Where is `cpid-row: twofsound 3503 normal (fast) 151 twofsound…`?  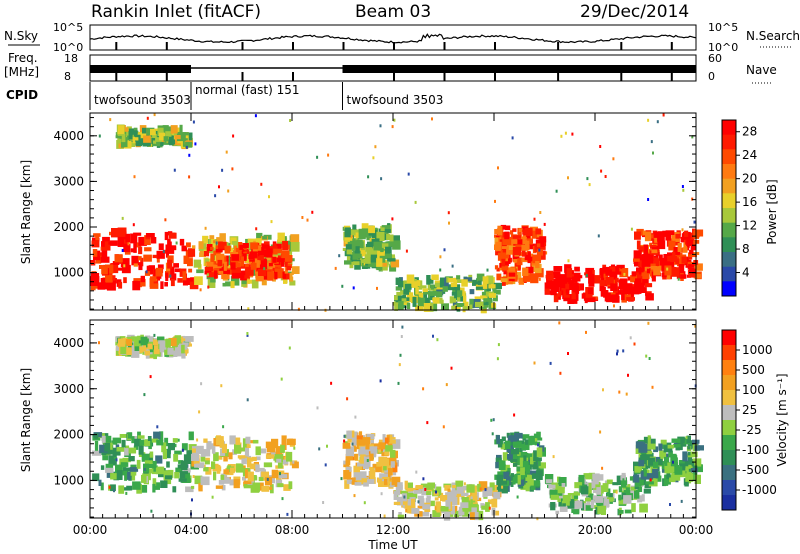
cpid-row: twofsound 3503 normal (fast) 151 twofsound… is located at coordinates (266, 96).